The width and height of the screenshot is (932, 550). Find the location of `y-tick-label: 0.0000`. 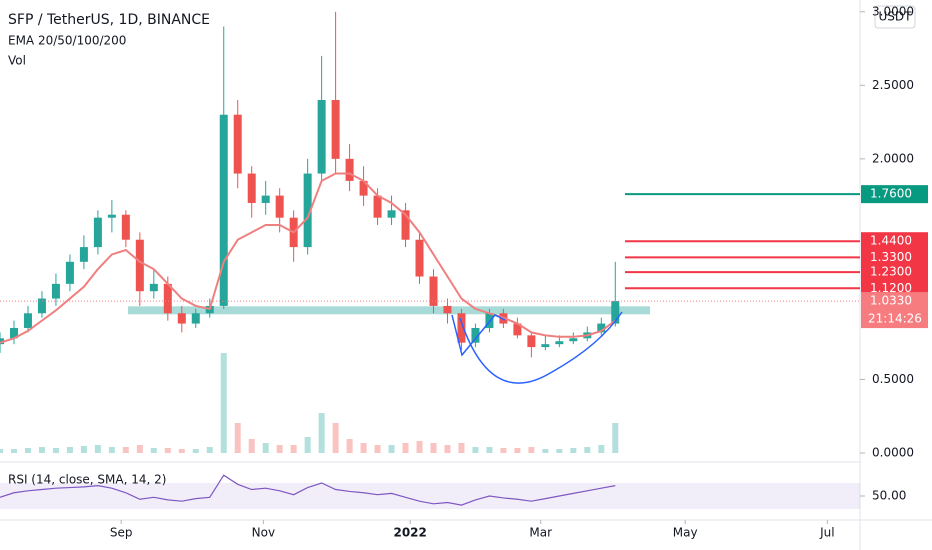

y-tick-label: 0.0000 is located at coordinates (893, 453).